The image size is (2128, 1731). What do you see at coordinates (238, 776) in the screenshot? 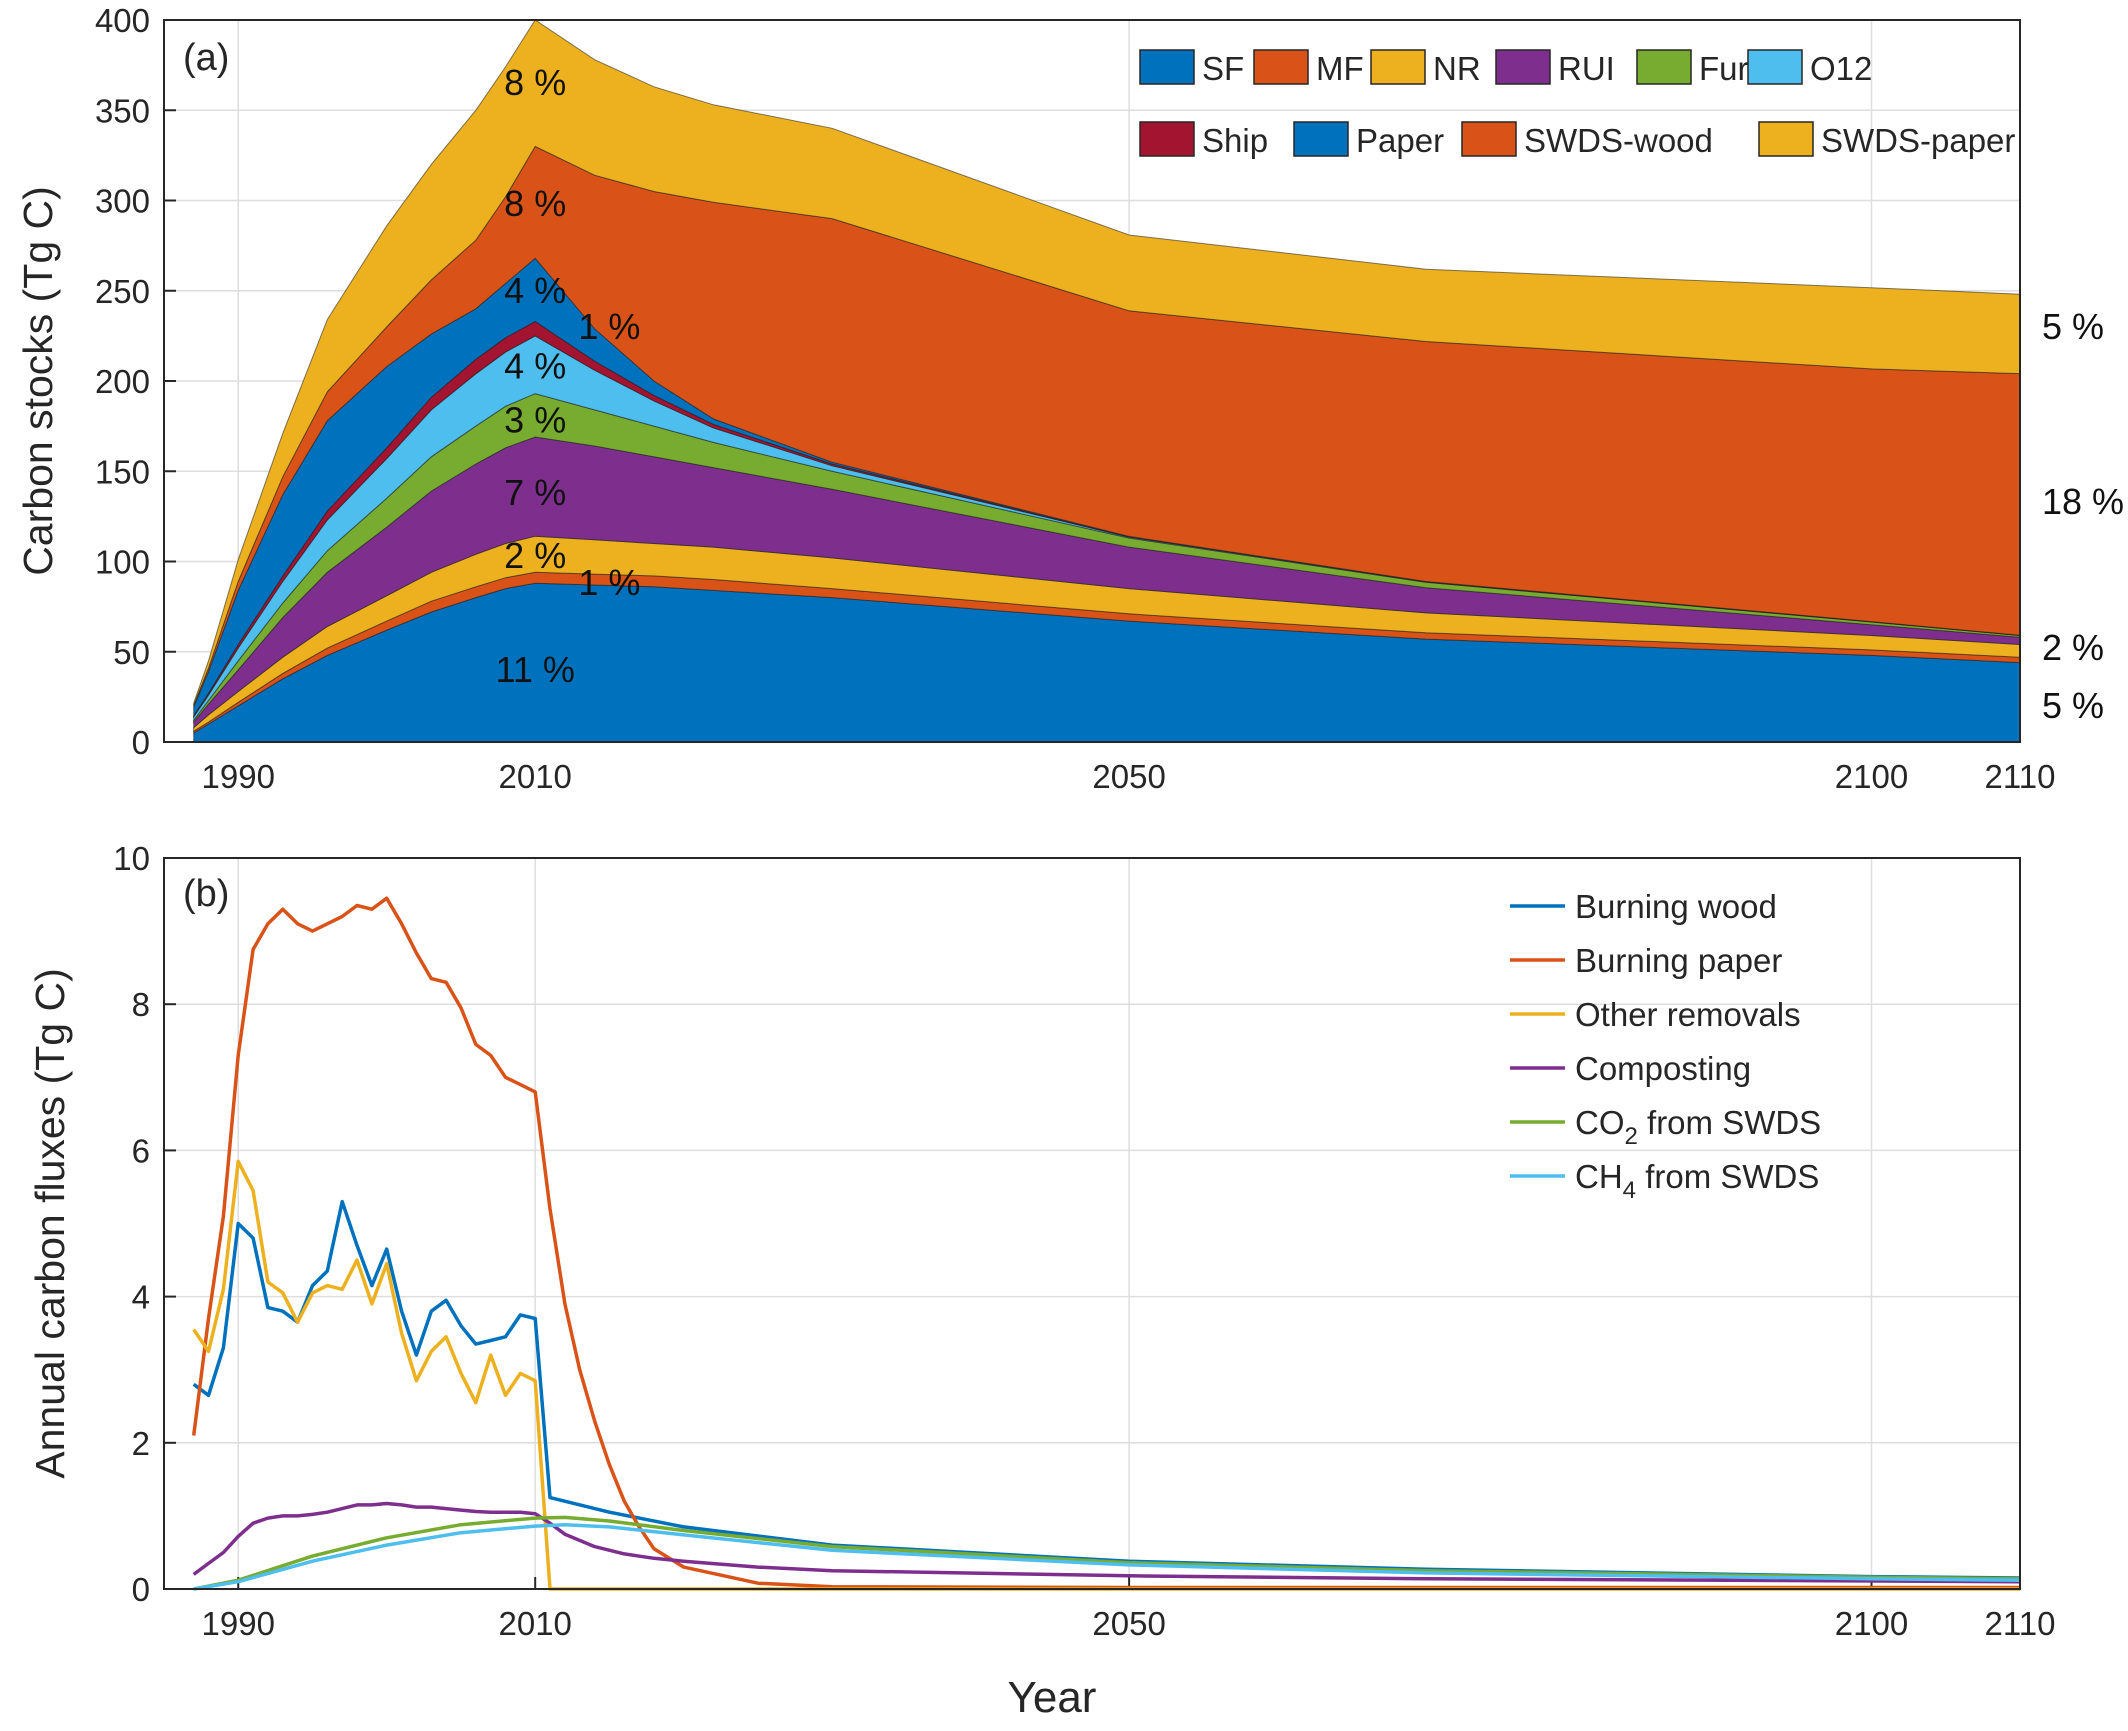
I see `panel-a-x-tick-label: 1990` at bounding box center [238, 776].